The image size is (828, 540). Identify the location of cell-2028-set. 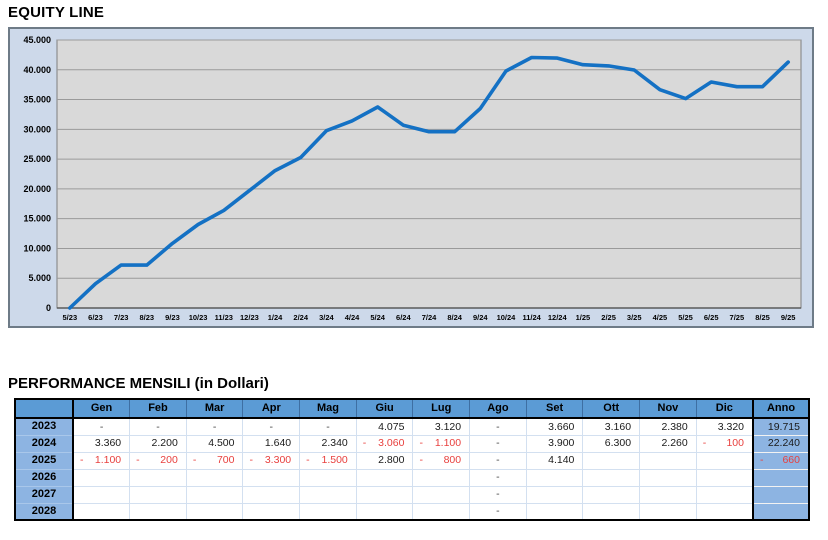
(554, 511).